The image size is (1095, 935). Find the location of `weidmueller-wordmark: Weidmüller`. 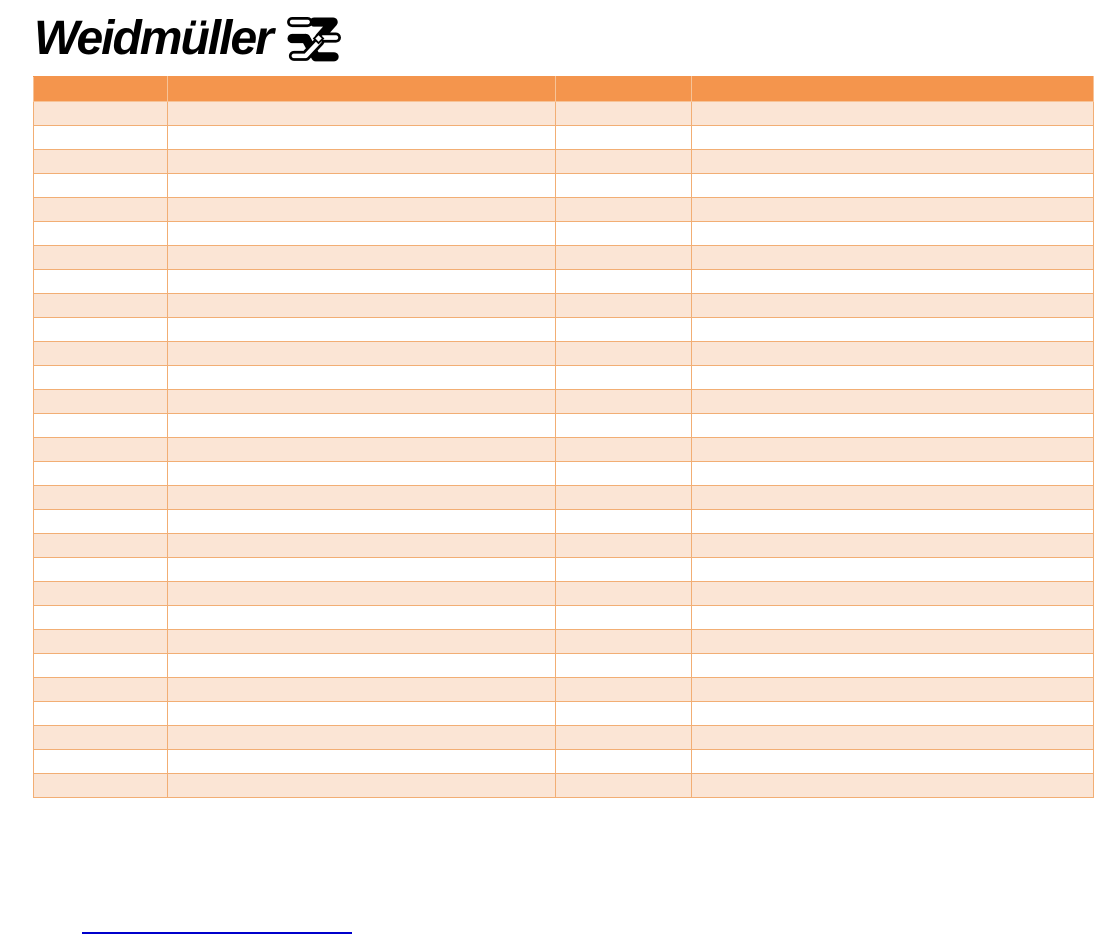

weidmueller-wordmark: Weidmüller is located at coordinates (154, 38).